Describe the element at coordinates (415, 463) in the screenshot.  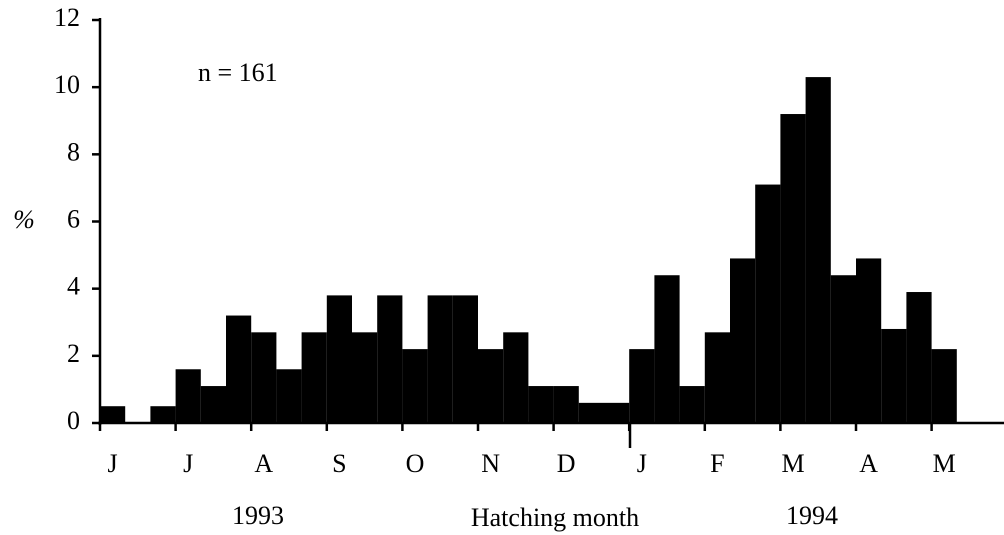
I see `x-tick-label: O` at that location.